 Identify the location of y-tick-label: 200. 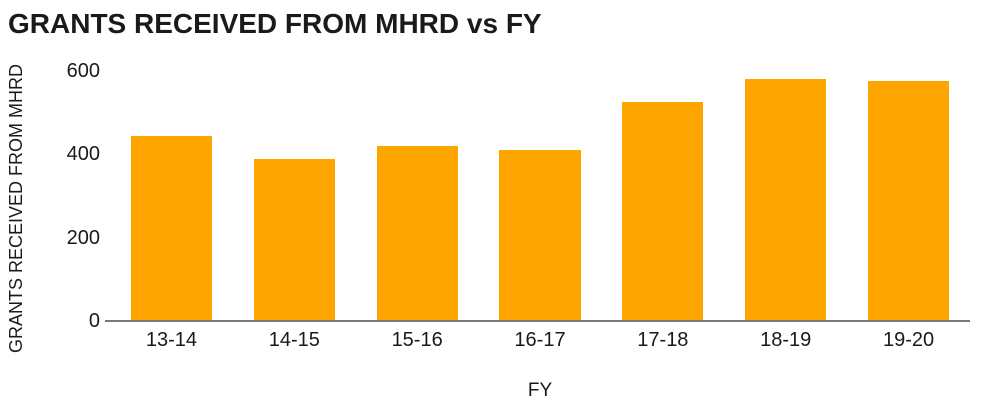
(83, 237).